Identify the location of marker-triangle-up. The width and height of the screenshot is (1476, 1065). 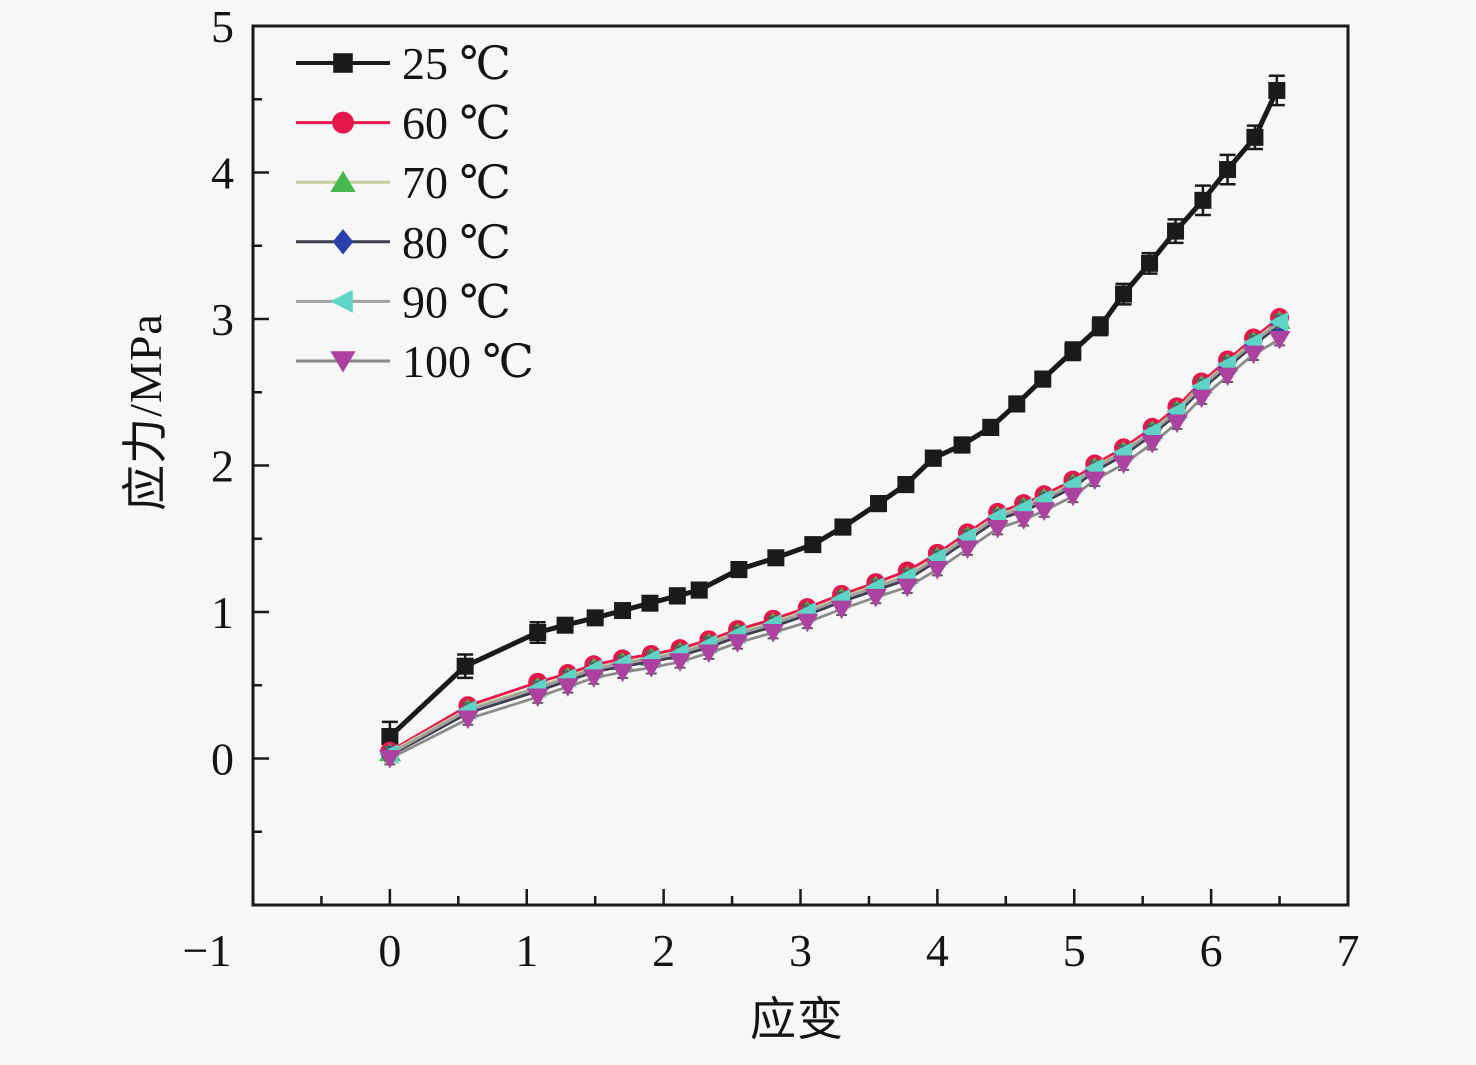
(343, 181).